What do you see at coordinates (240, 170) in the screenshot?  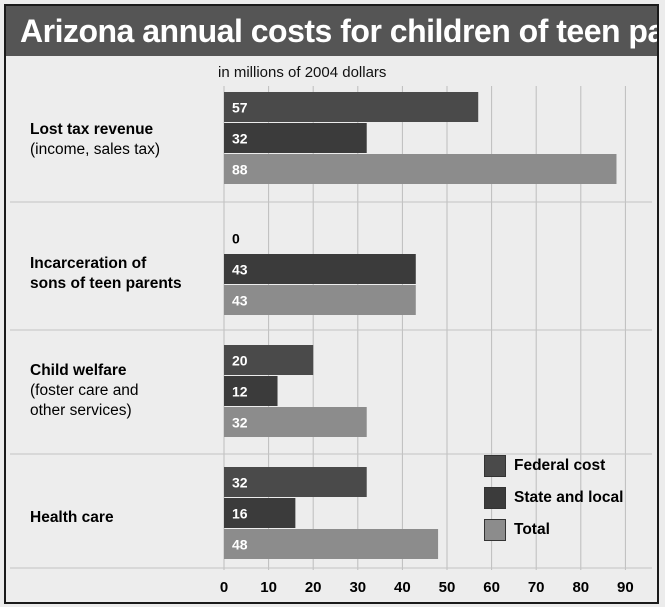 I see `bar-value-label: 88` at bounding box center [240, 170].